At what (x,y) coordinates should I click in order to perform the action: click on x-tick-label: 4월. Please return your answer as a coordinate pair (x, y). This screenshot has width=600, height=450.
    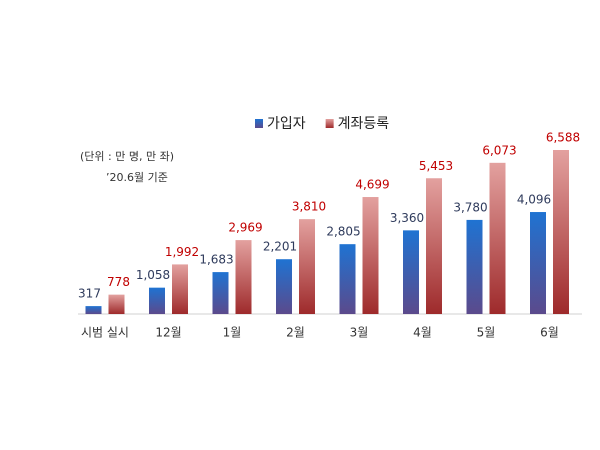
    Looking at the image, I should click on (422, 333).